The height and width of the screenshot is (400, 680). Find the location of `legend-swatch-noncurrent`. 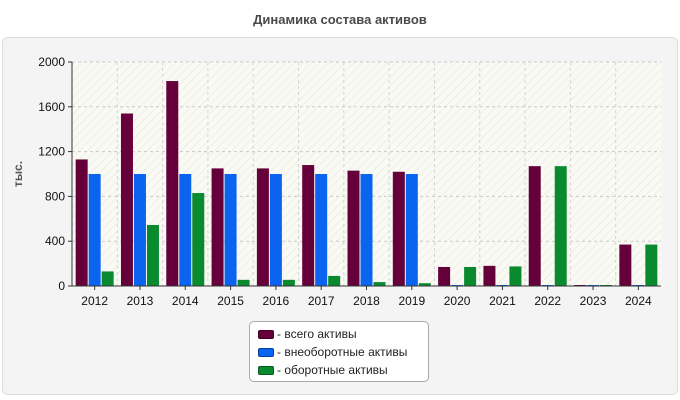

legend-swatch-noncurrent is located at coordinates (266, 352).